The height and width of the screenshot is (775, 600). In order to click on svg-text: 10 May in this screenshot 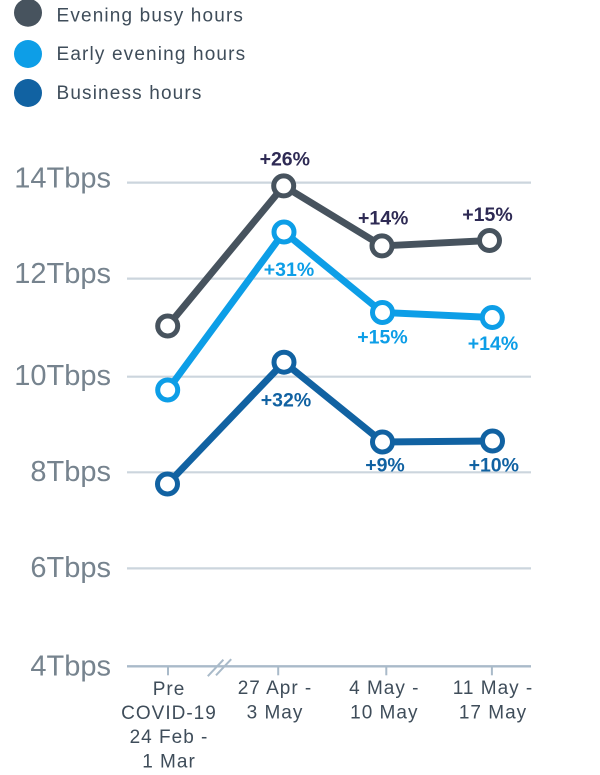, I will do `click(384, 713)`.